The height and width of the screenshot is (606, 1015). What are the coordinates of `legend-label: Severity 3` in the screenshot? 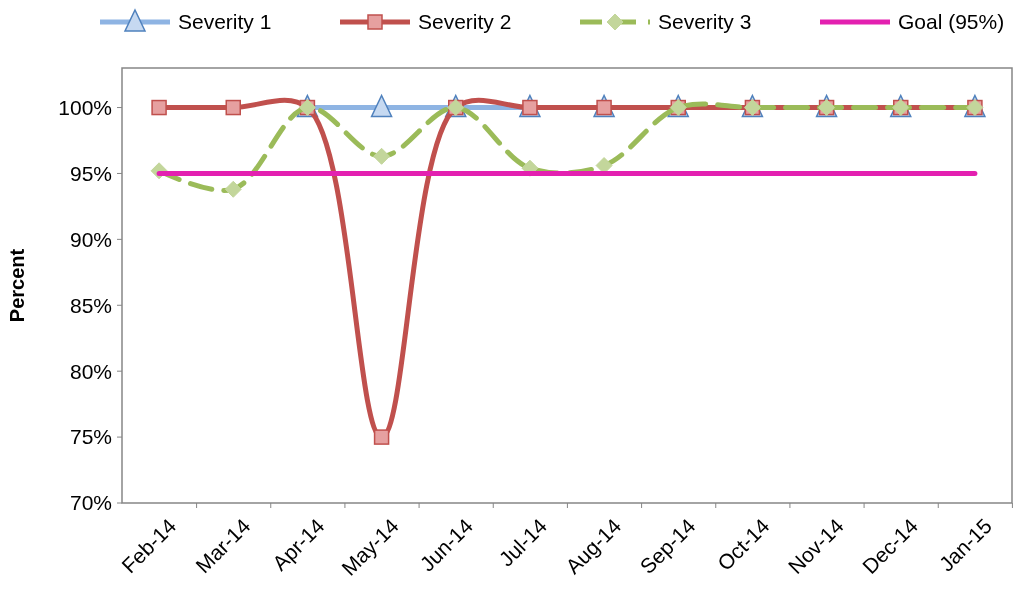 It's located at (705, 22).